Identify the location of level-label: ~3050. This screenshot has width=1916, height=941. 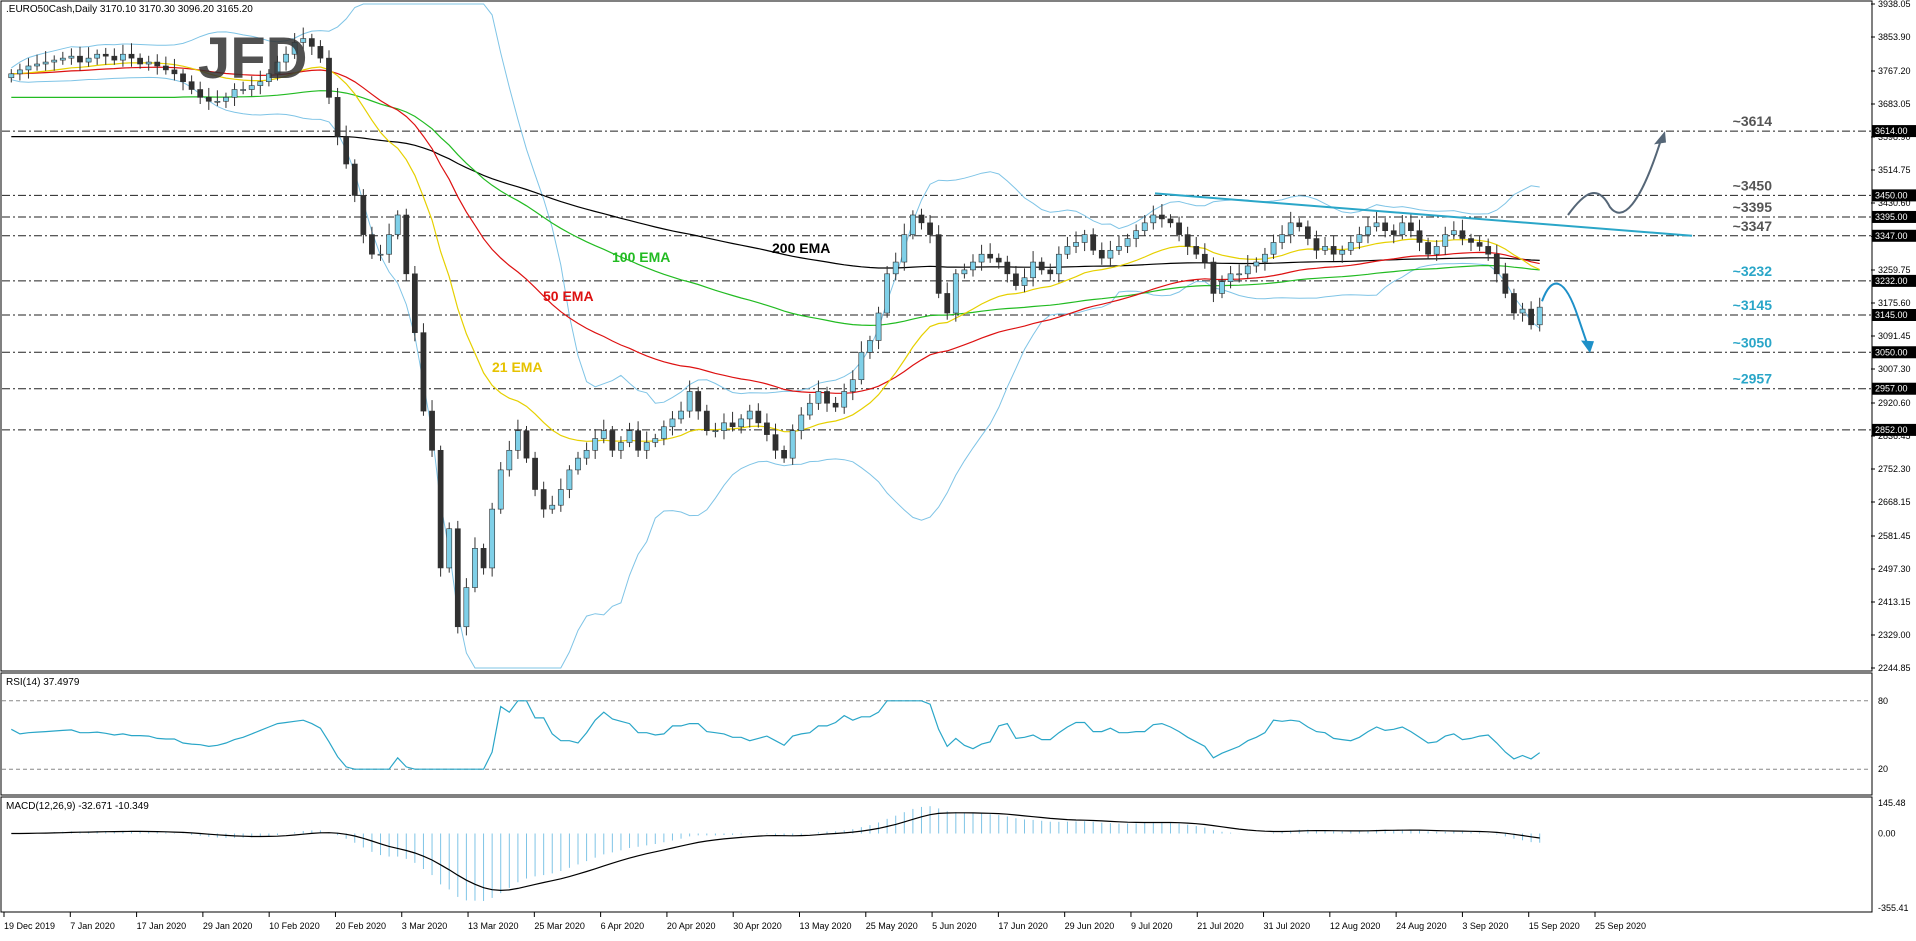
(1753, 342).